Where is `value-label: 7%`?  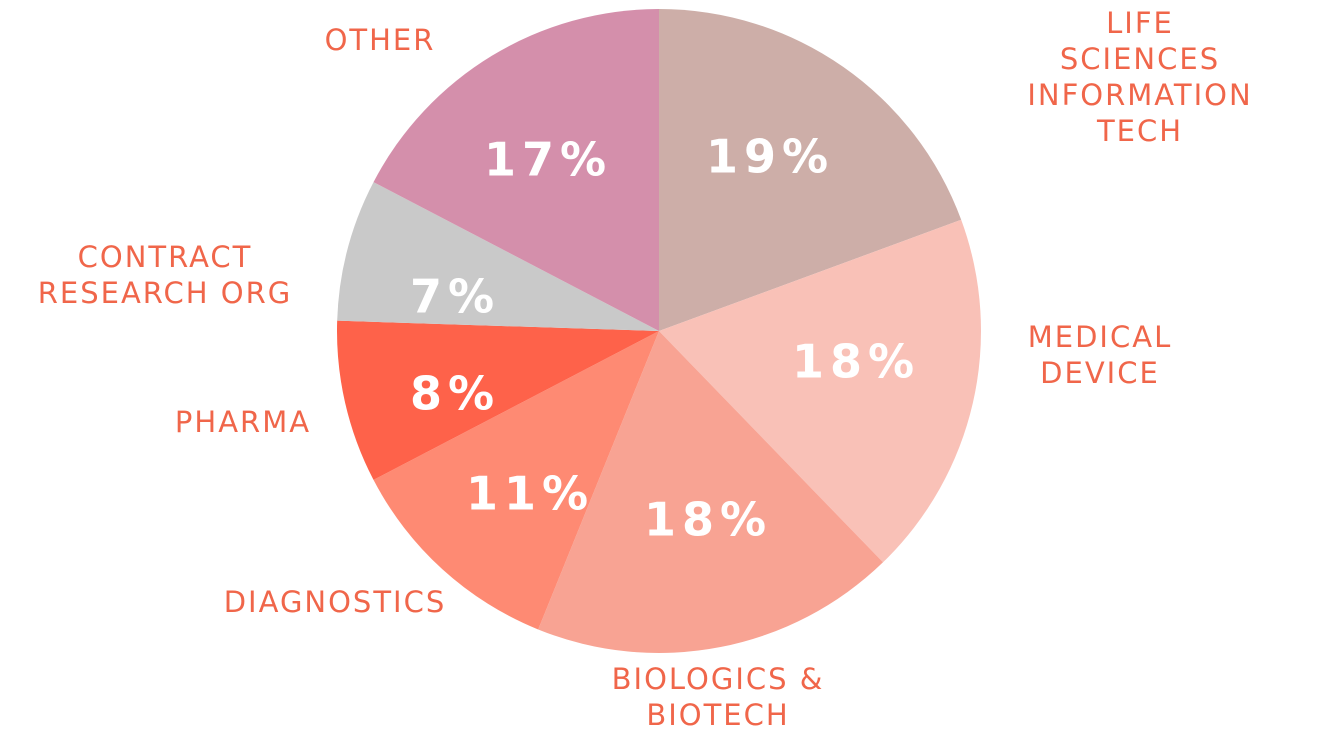 value-label: 7% is located at coordinates (455, 297).